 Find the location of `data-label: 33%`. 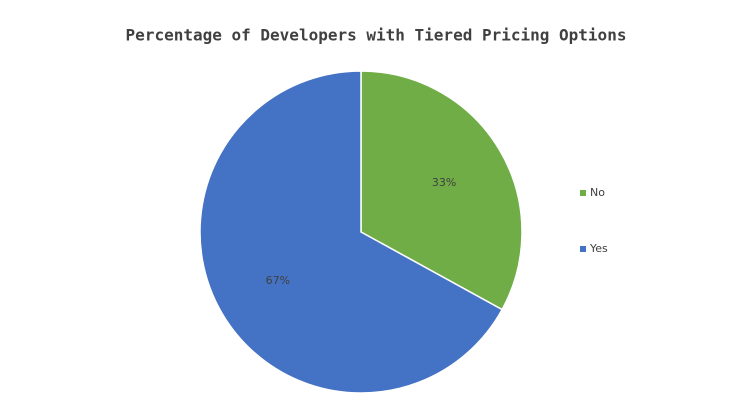

data-label: 33% is located at coordinates (444, 182).